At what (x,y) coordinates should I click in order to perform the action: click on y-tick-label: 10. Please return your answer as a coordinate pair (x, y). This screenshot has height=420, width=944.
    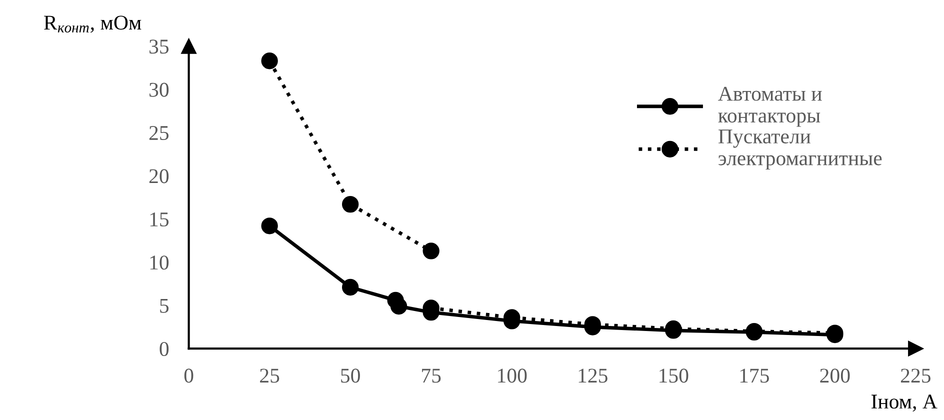
    Looking at the image, I should click on (159, 263).